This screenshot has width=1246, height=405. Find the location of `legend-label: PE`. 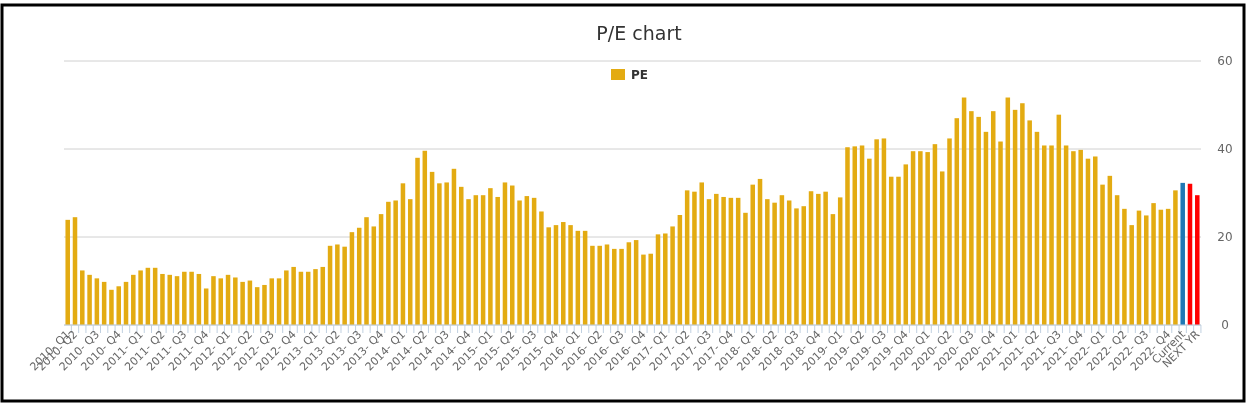

legend-label: PE is located at coordinates (639, 75).